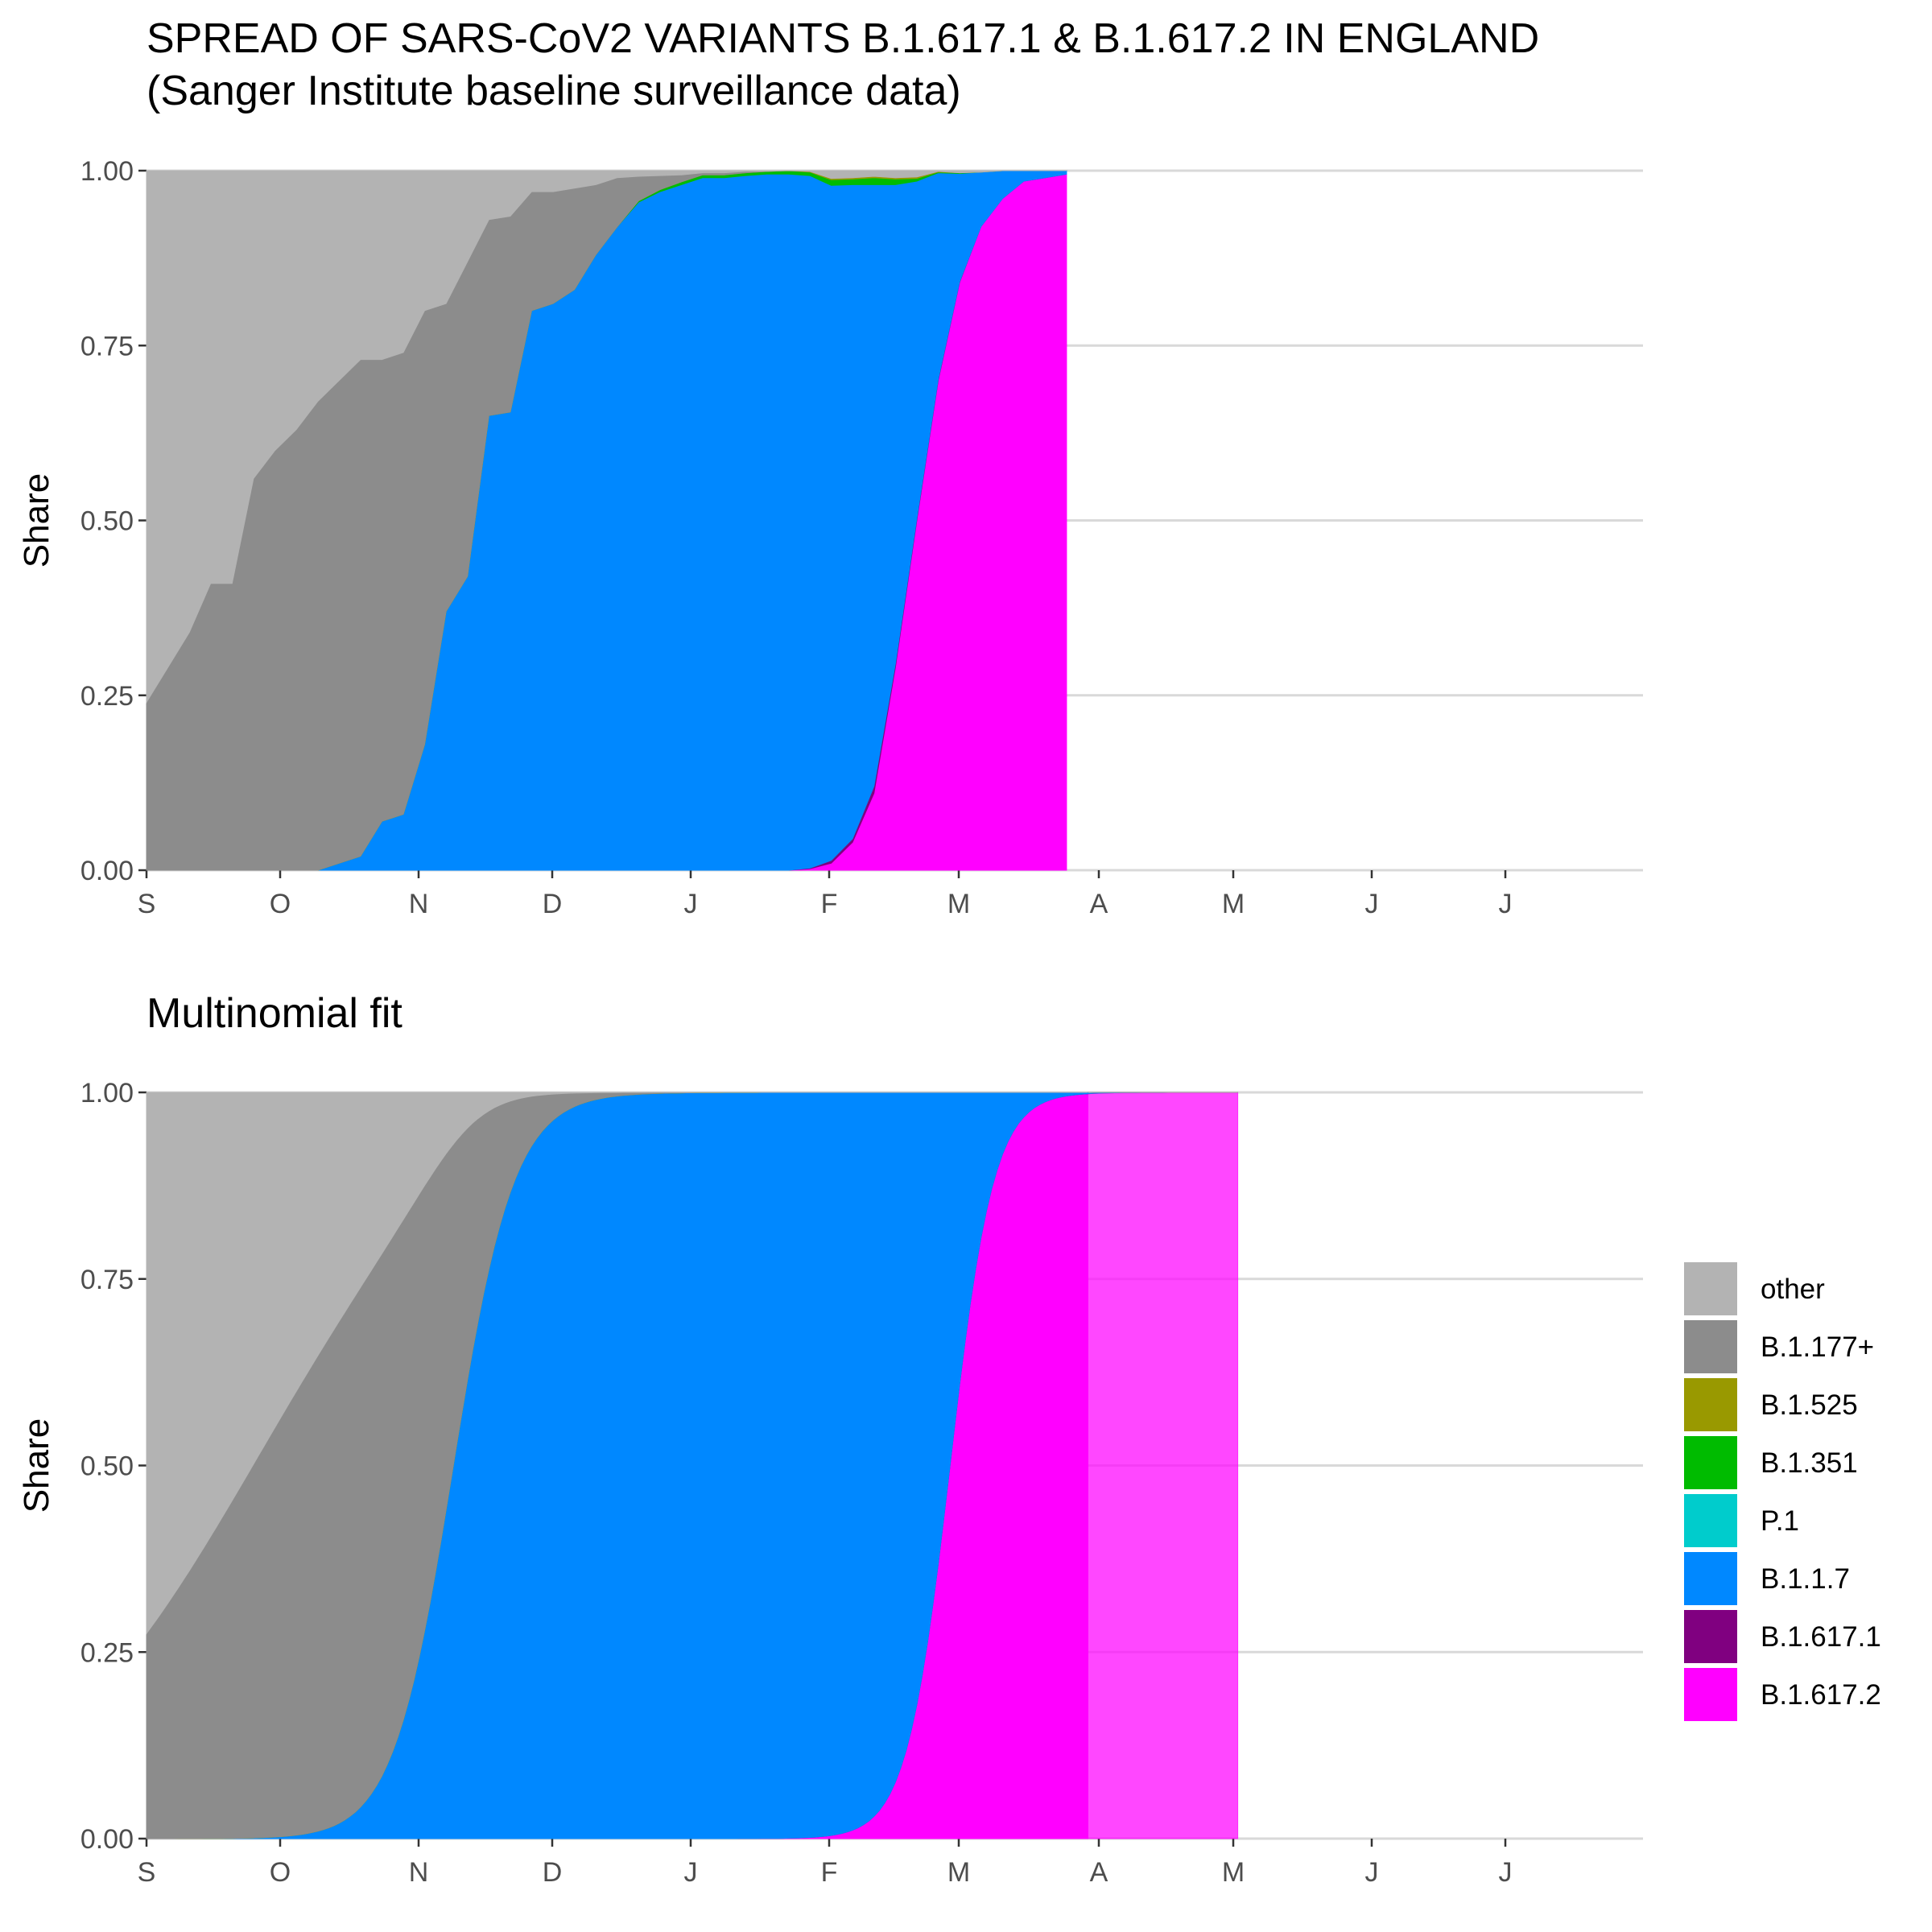 This screenshot has width=1932, height=1932. Describe the element at coordinates (1809, 1463) in the screenshot. I see `legend-label: B.1.351` at that location.